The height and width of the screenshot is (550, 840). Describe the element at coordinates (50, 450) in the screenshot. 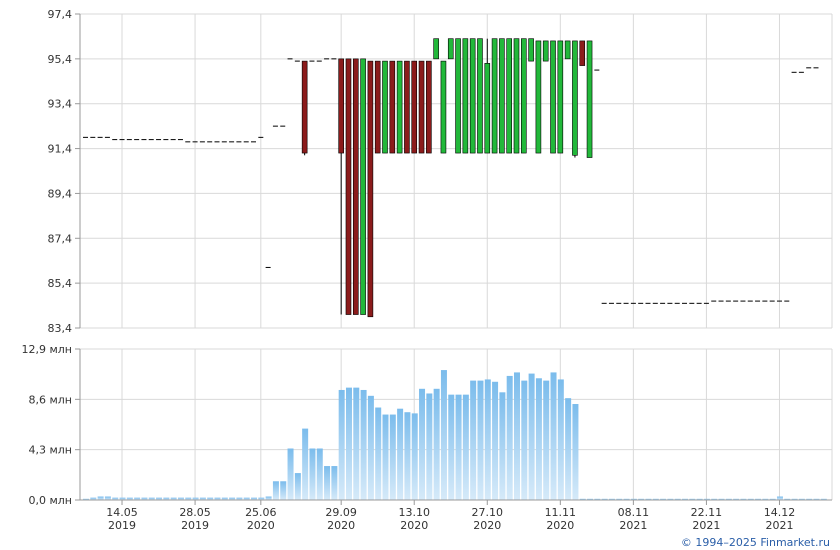

I see `volume-tick-label: 4,3 млн` at that location.